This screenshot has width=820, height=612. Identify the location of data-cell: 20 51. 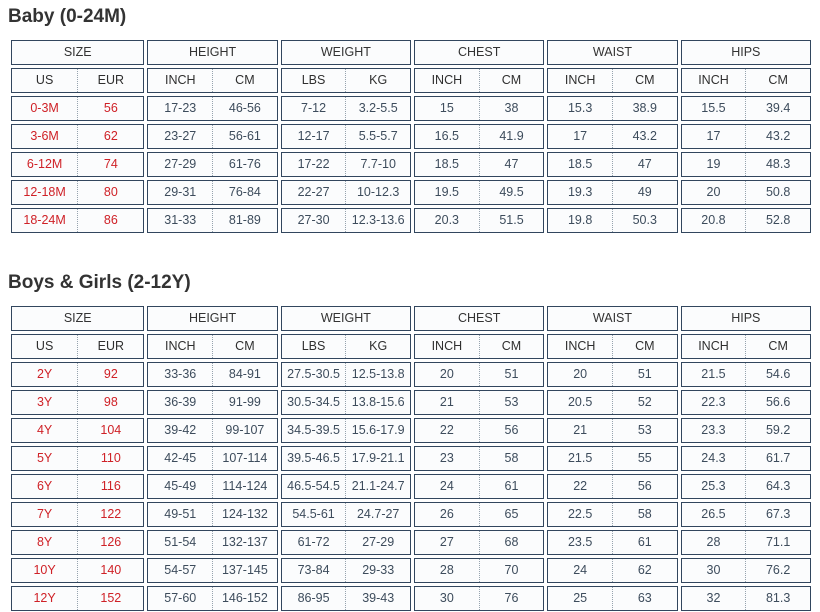
(612, 374).